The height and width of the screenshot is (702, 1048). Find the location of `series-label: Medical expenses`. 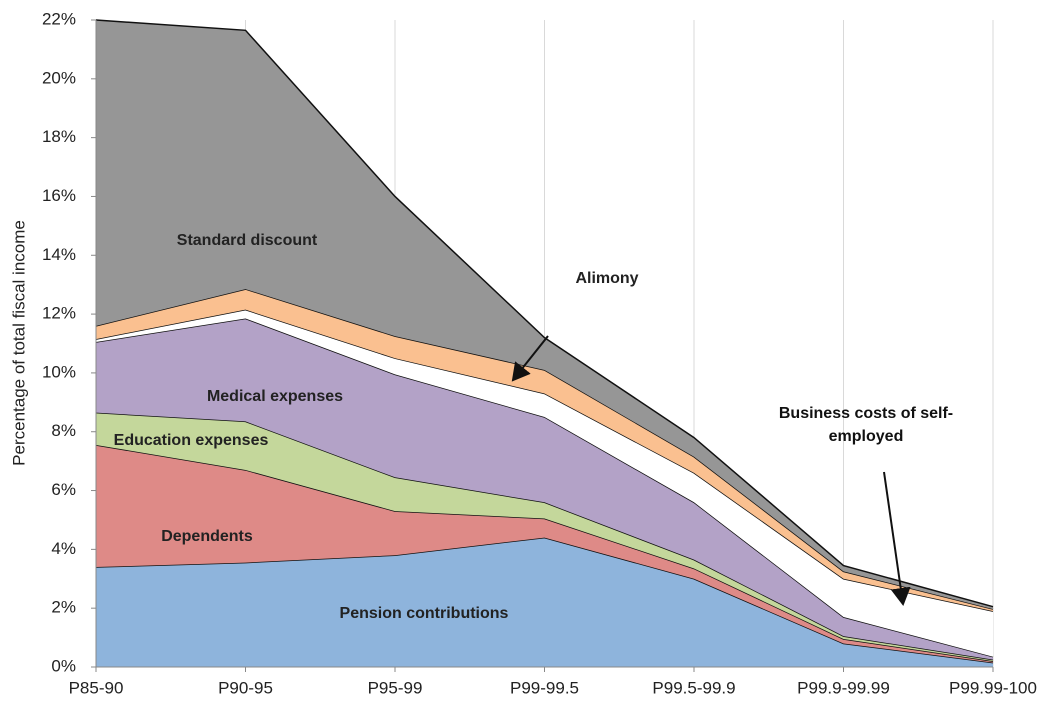

series-label: Medical expenses is located at coordinates (275, 396).